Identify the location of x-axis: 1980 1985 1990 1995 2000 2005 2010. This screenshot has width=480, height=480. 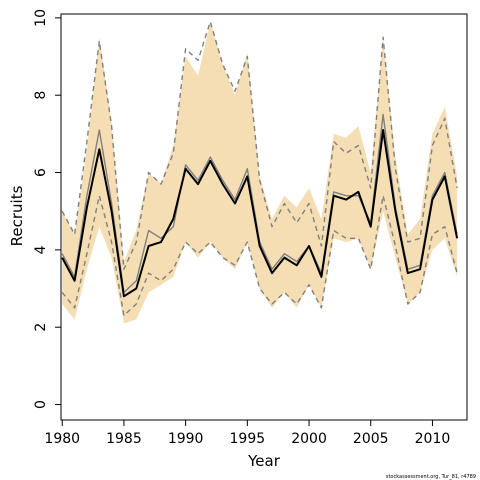
(247, 433).